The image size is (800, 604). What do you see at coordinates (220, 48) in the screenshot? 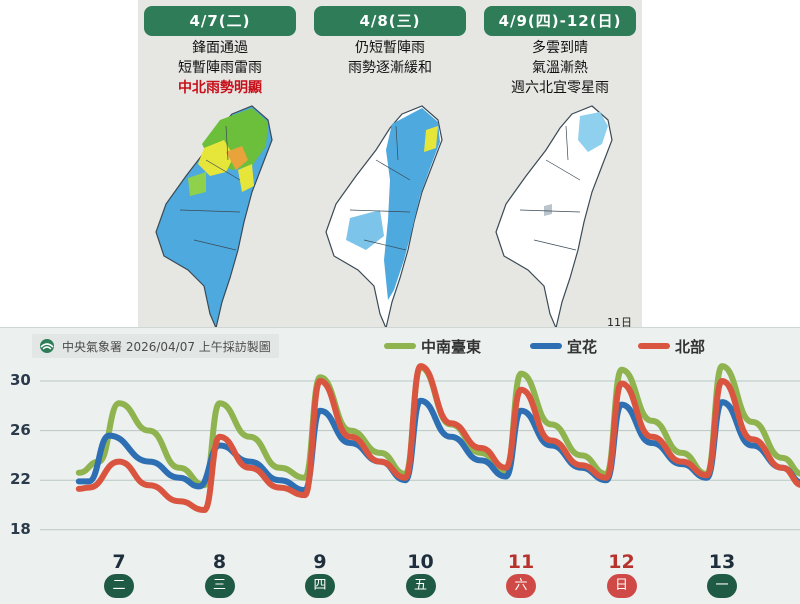
I see `forecast-line: 鋒面通過` at bounding box center [220, 48].